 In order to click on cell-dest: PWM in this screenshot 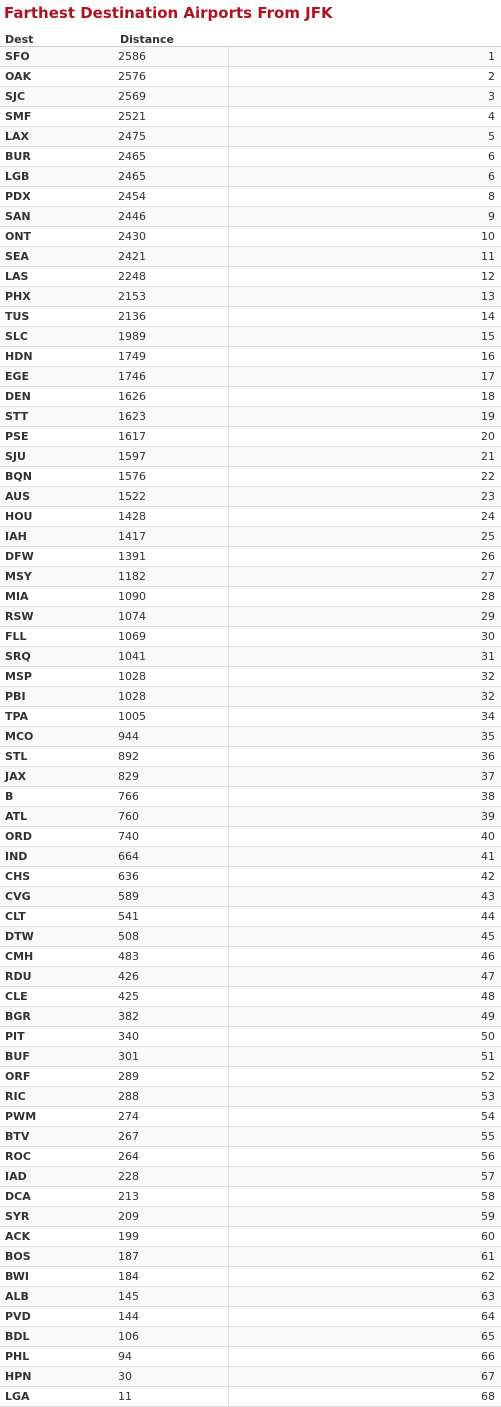, I will do `click(57, 1116)`.